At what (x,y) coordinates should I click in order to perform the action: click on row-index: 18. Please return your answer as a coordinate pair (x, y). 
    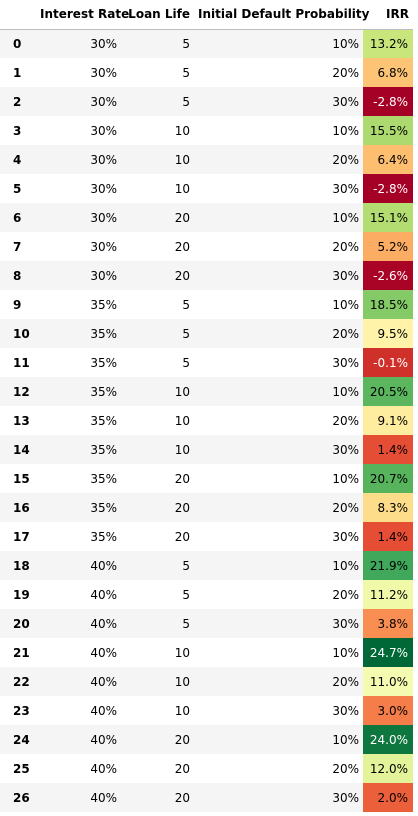
    Looking at the image, I should click on (21, 565).